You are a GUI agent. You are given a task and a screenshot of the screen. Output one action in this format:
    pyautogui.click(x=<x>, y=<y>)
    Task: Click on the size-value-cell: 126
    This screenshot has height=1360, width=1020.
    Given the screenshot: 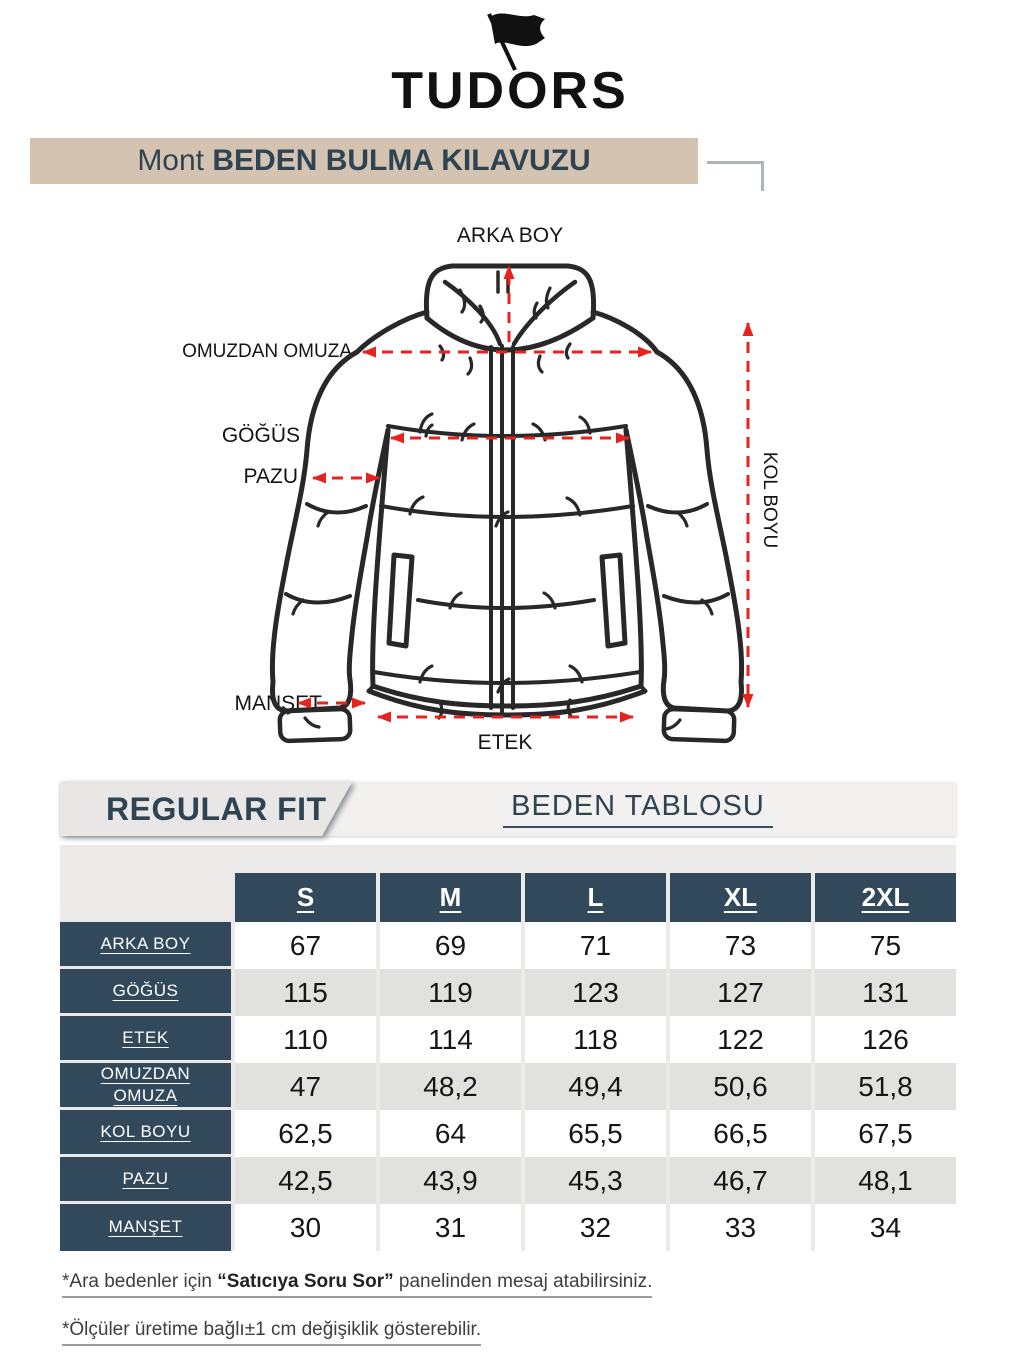 What is the action you would take?
    pyautogui.click(x=885, y=1039)
    